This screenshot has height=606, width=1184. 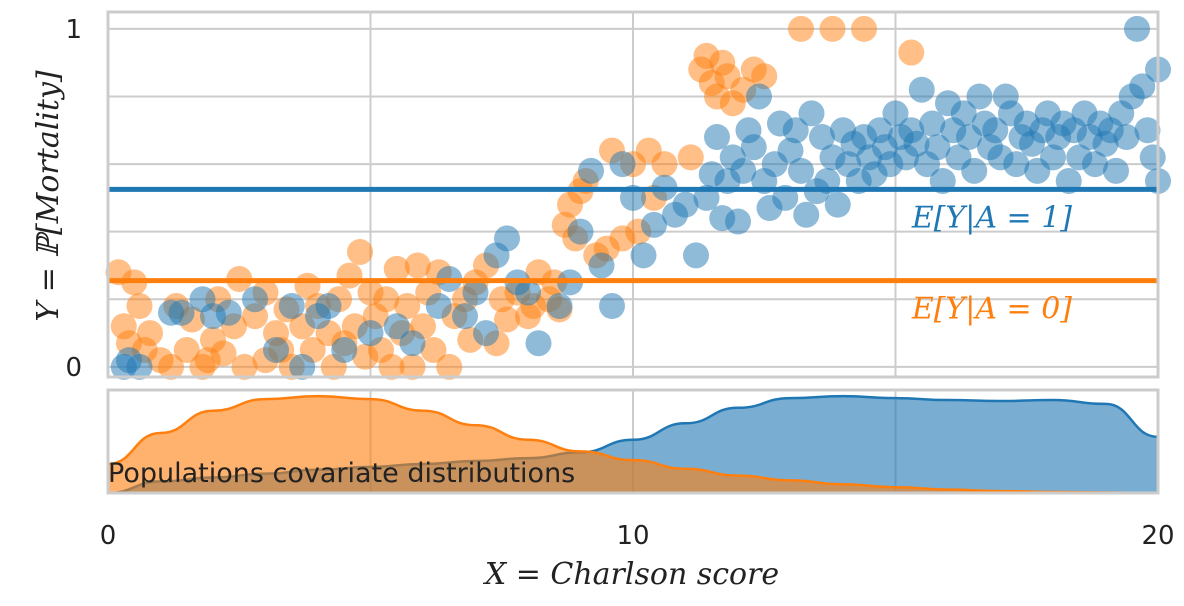 I want to click on x-axis-label: X = Charlson score, so click(x=631, y=574).